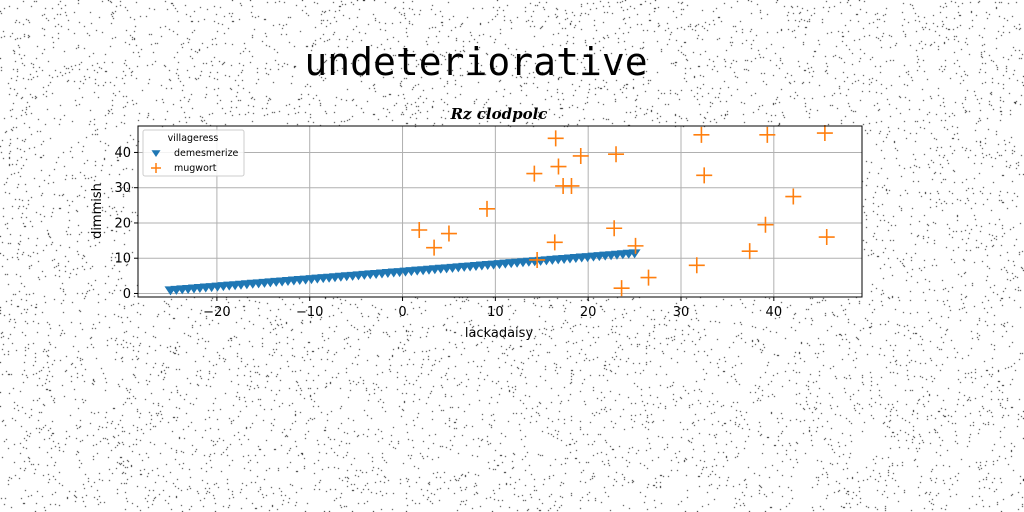 The image size is (1024, 512). I want to click on chart-suptitle: undeteriorative, so click(475, 62).